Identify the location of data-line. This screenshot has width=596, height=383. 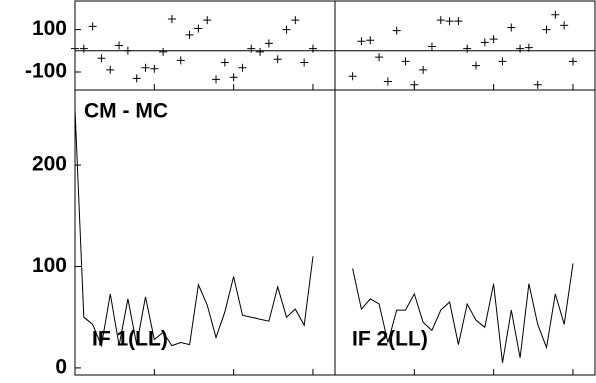
(463, 313).